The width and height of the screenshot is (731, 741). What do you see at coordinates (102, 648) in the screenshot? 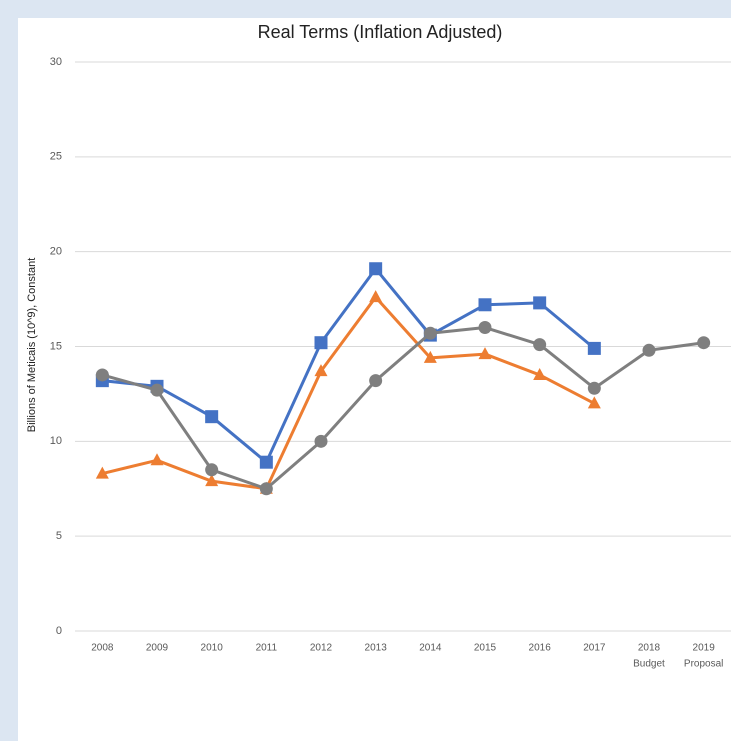
I see `x-tick-label: 2008` at bounding box center [102, 648].